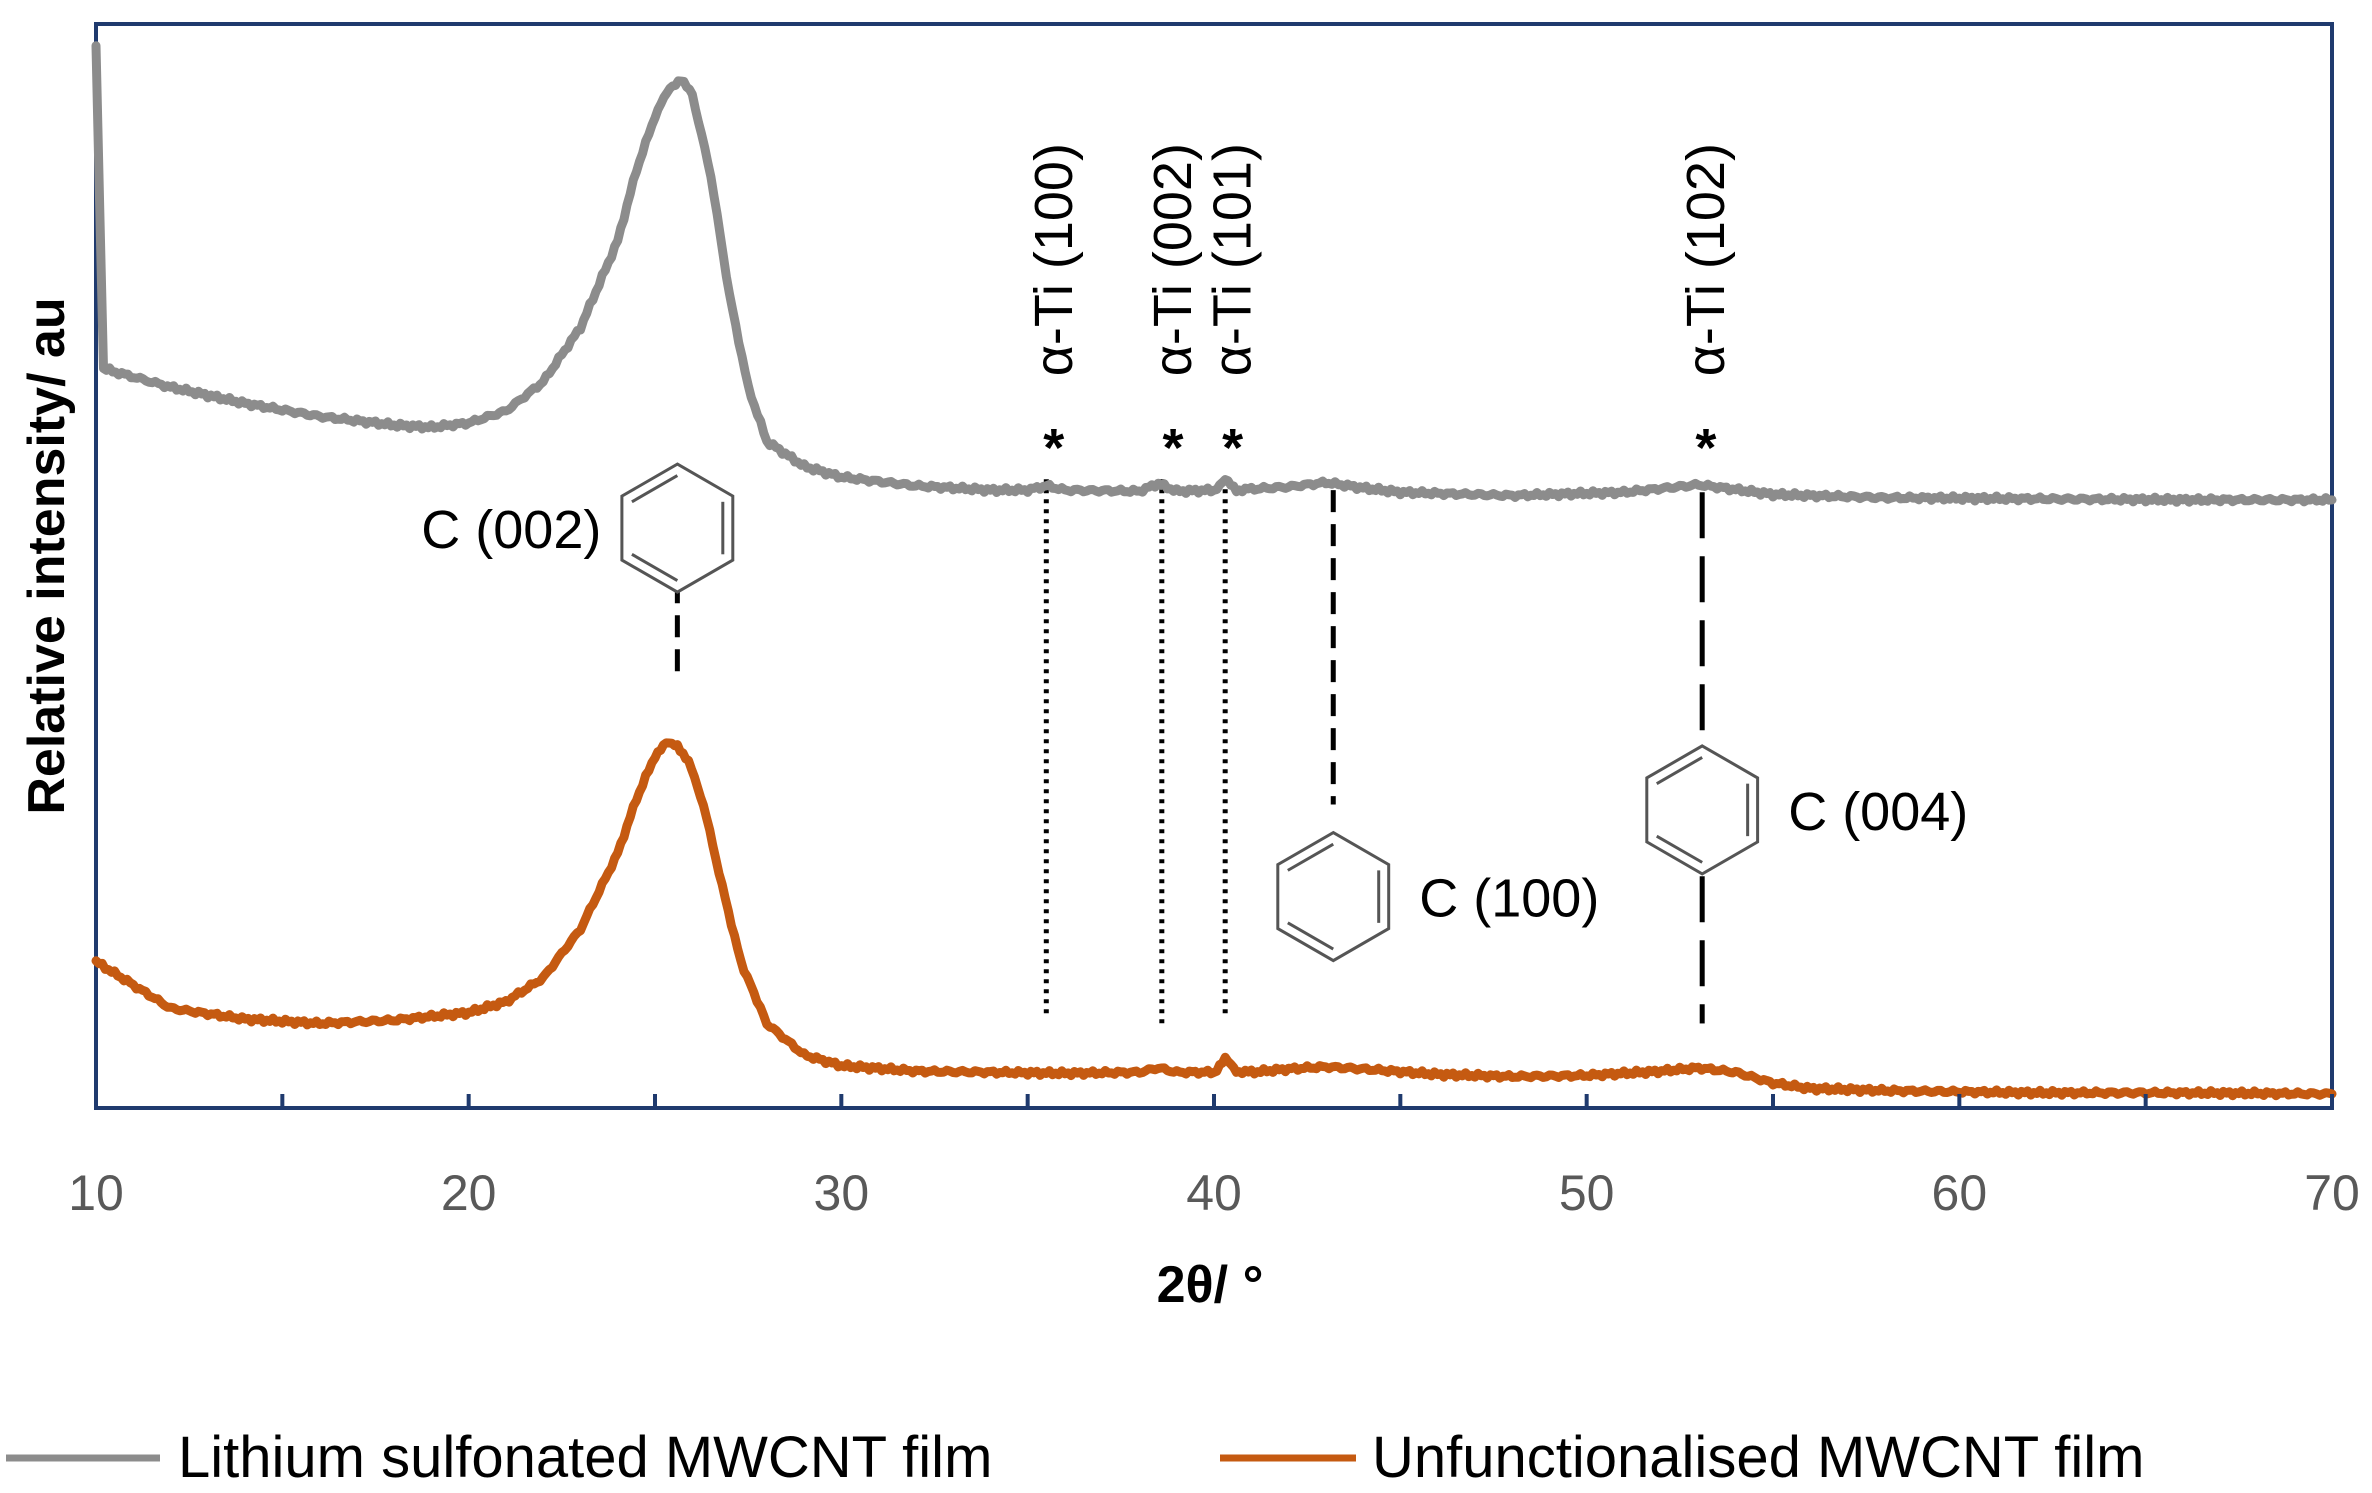 Image resolution: width=2372 pixels, height=1493 pixels. What do you see at coordinates (1878, 812) in the screenshot?
I see `carbon-peak-label: C (004)` at bounding box center [1878, 812].